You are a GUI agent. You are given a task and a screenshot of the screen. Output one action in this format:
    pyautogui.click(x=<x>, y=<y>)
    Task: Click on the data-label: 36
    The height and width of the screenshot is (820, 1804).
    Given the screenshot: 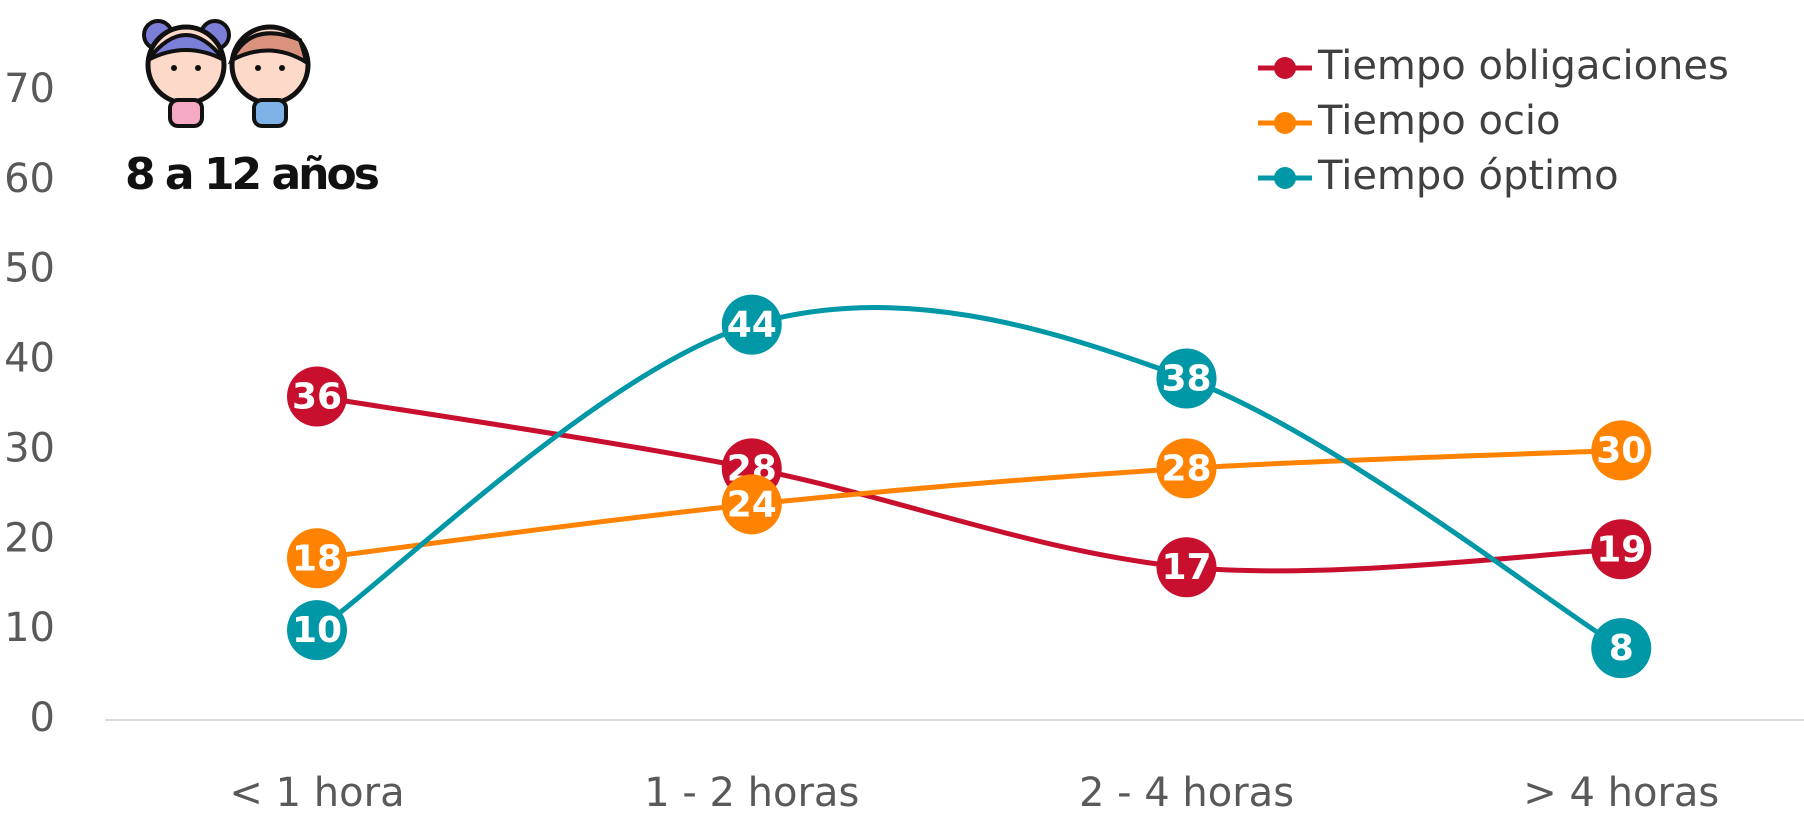 What is the action you would take?
    pyautogui.click(x=317, y=397)
    